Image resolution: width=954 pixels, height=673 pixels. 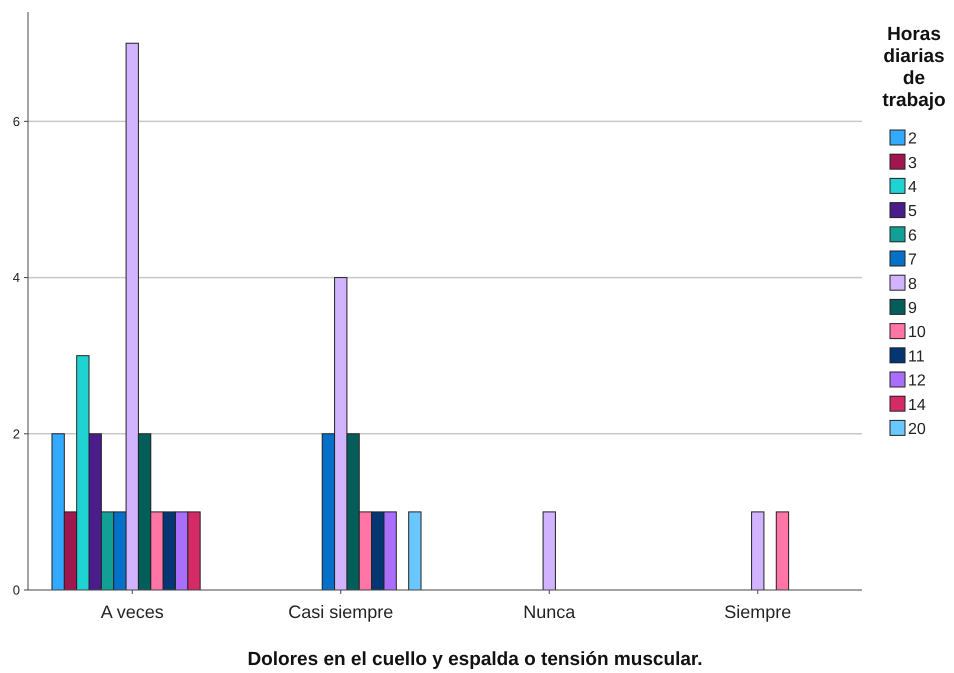 I want to click on x-axis-title: Dolores en el cuello y espalda o tensión muscular., so click(x=475, y=659).